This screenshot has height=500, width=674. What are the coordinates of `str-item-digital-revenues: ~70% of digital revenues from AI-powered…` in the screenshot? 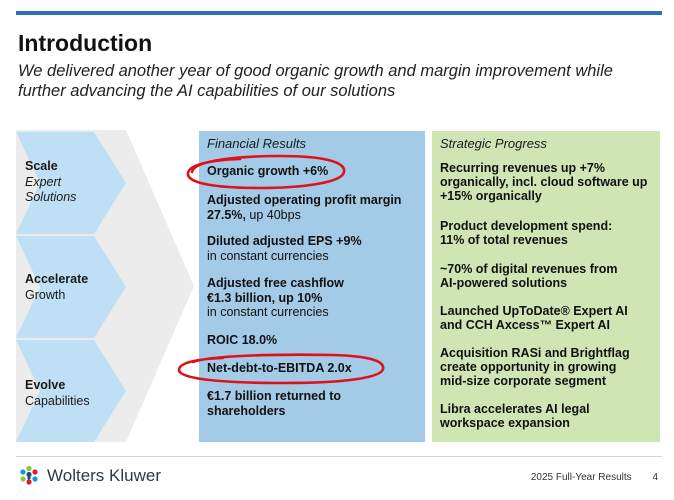 It's located at (529, 276).